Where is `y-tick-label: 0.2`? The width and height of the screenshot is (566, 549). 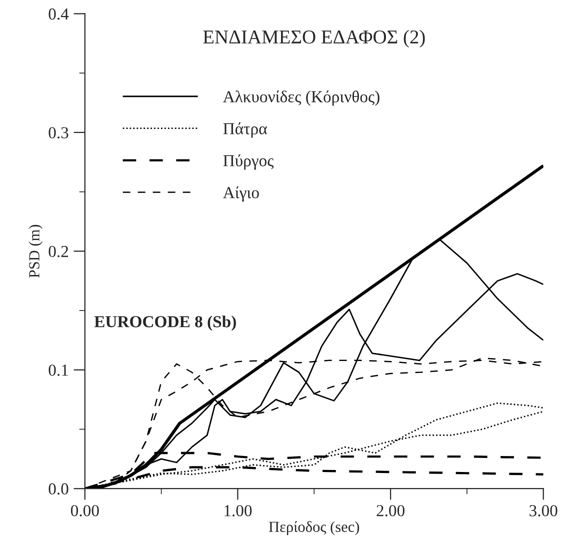
y-tick-label: 0.2 is located at coordinates (58, 252).